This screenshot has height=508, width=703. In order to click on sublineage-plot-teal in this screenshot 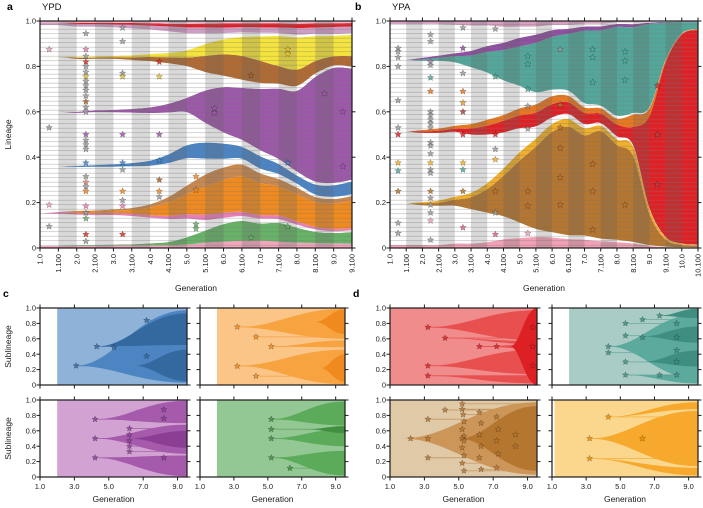, I will do `click(625, 346)`.